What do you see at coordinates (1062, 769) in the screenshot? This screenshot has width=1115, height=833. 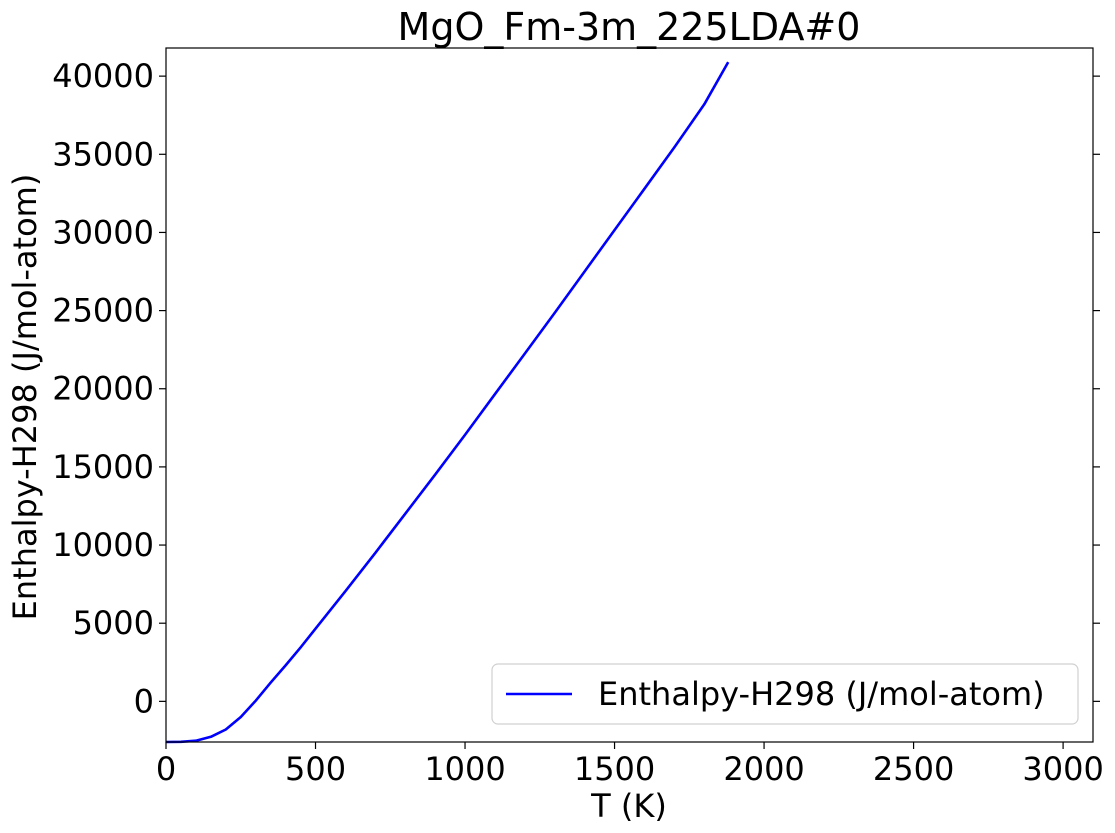 I see `x-tick-label: 3000` at bounding box center [1062, 769].